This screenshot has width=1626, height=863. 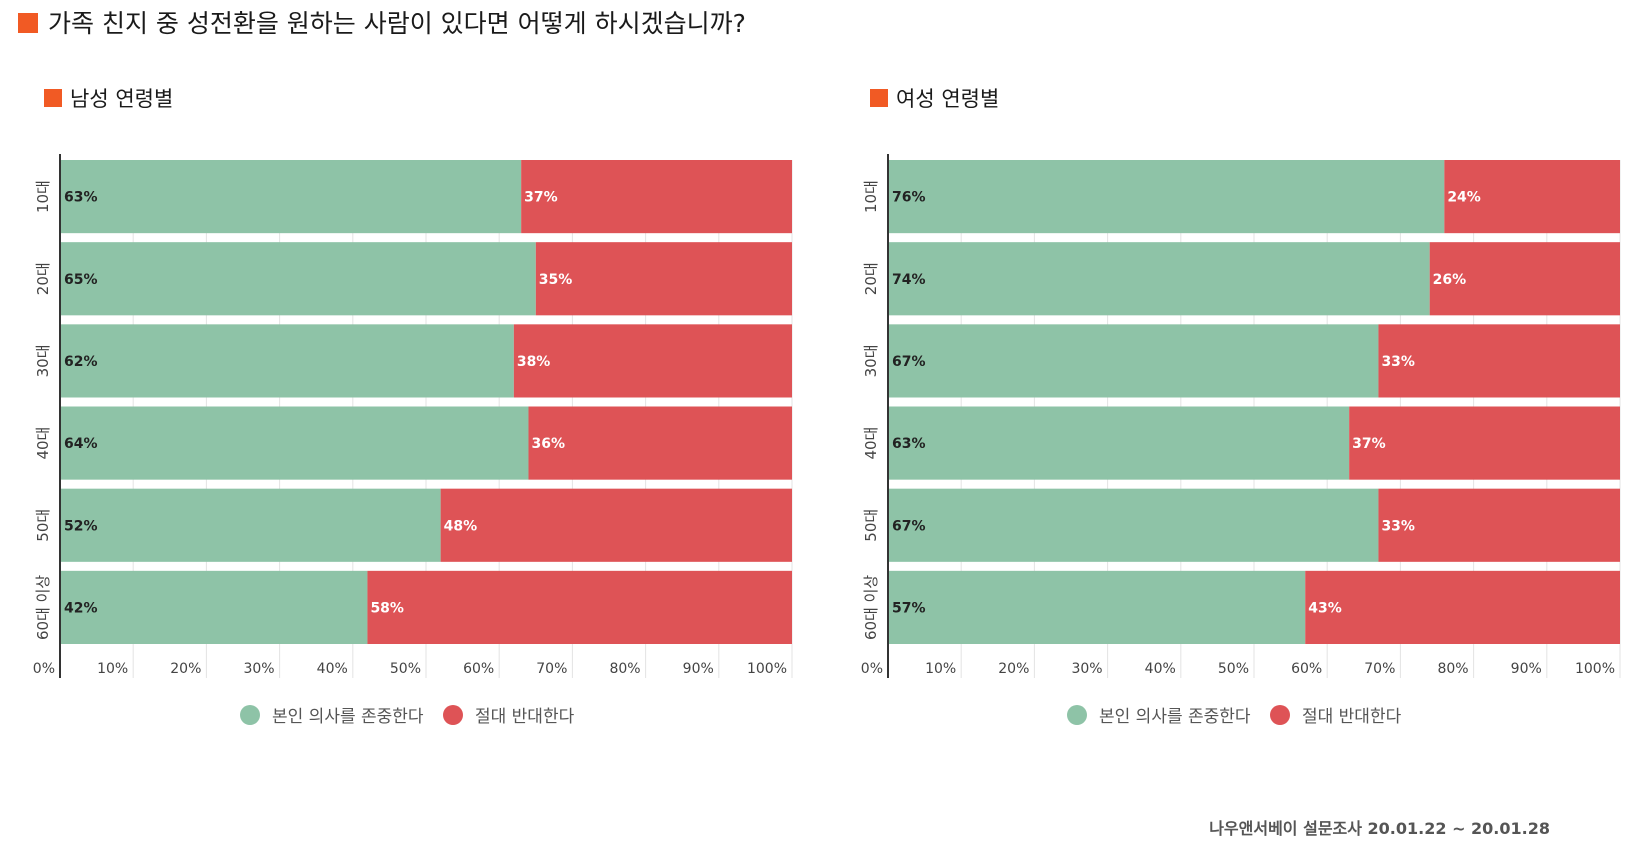 I want to click on male-chart-legend: 본인 의사를 존중한다 절대 반대한다, so click(x=414, y=716).